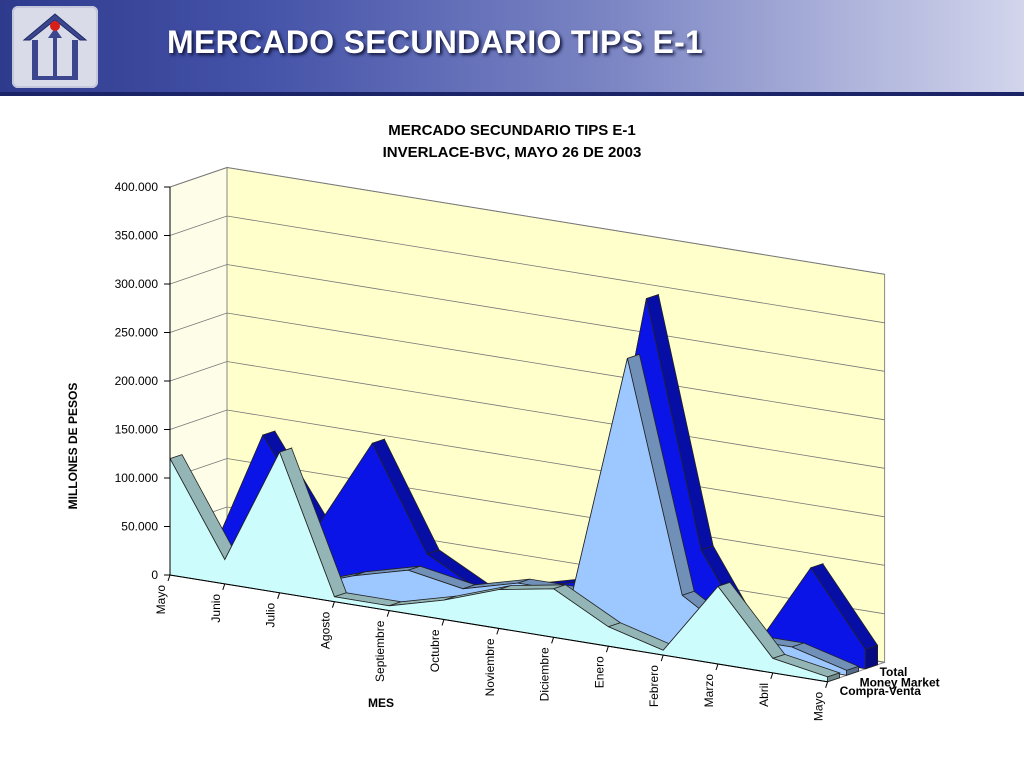 The width and height of the screenshot is (1024, 768). I want to click on series-total-label: Total, so click(894, 672).